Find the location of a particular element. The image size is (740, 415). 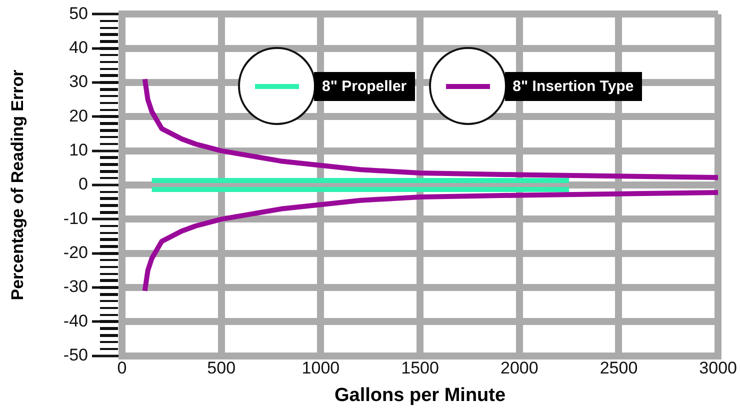

y-tick-label: 30 is located at coordinates (78, 82).